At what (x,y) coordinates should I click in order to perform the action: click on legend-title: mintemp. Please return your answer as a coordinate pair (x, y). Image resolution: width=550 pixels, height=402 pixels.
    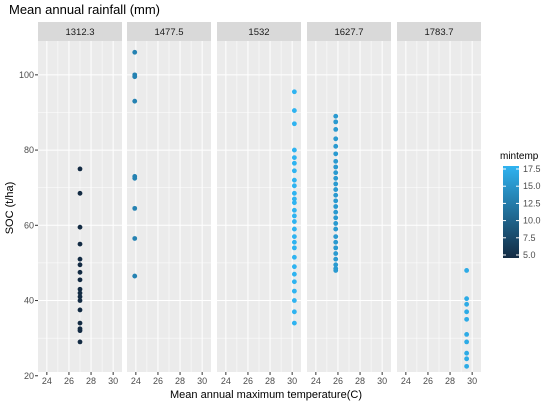
    Looking at the image, I should click on (519, 156).